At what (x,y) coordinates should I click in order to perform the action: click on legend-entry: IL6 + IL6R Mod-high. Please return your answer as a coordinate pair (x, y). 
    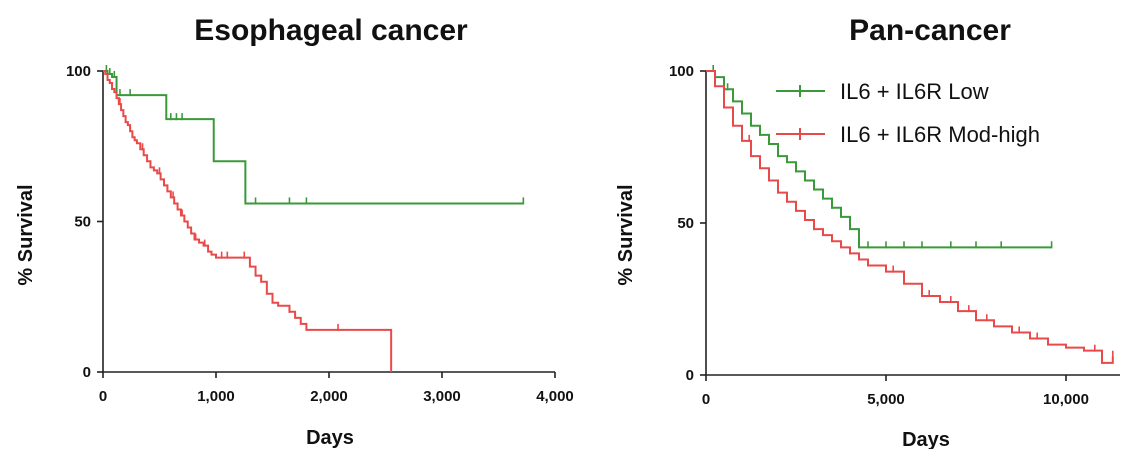
    Looking at the image, I should click on (908, 134).